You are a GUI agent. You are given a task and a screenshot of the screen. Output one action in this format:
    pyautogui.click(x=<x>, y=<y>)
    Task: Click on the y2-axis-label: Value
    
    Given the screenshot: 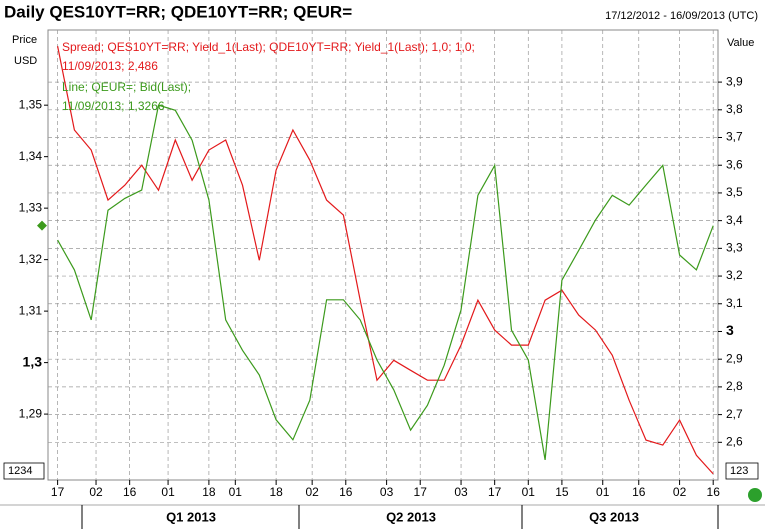 What is the action you would take?
    pyautogui.click(x=740, y=43)
    